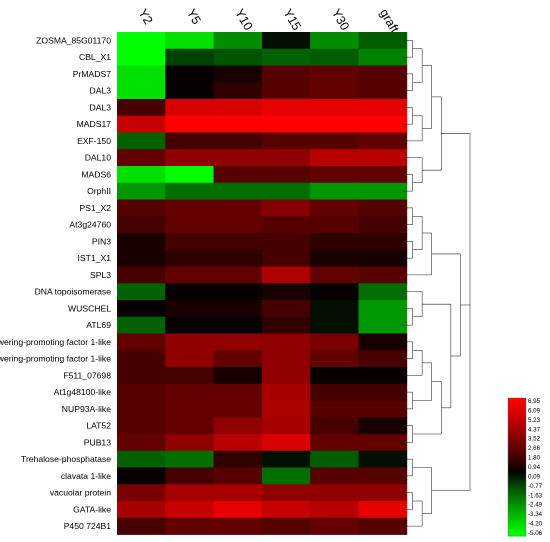 The width and height of the screenshot is (550, 542). Describe the element at coordinates (534, 458) in the screenshot. I see `legend-tick-label: 1.80` at that location.